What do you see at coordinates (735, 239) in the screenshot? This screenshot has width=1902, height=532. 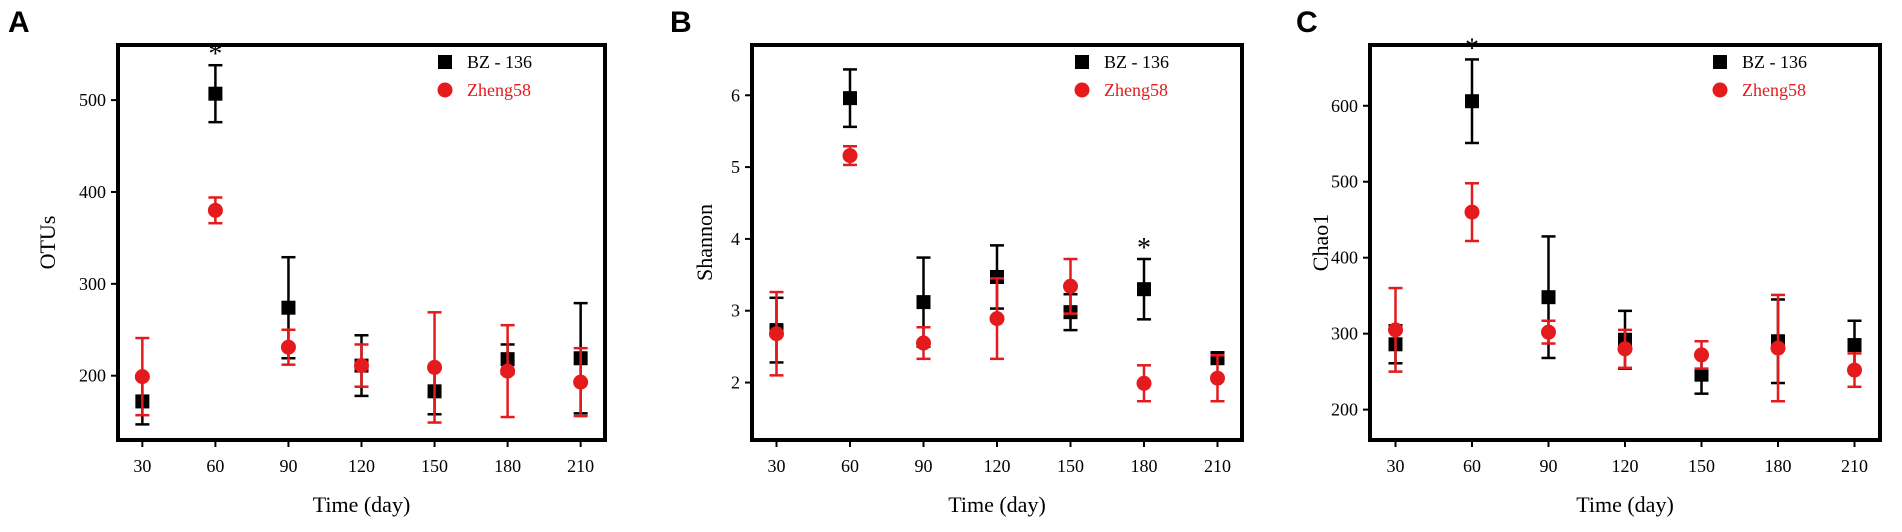 I see `y-tick-label: 4` at bounding box center [735, 239].